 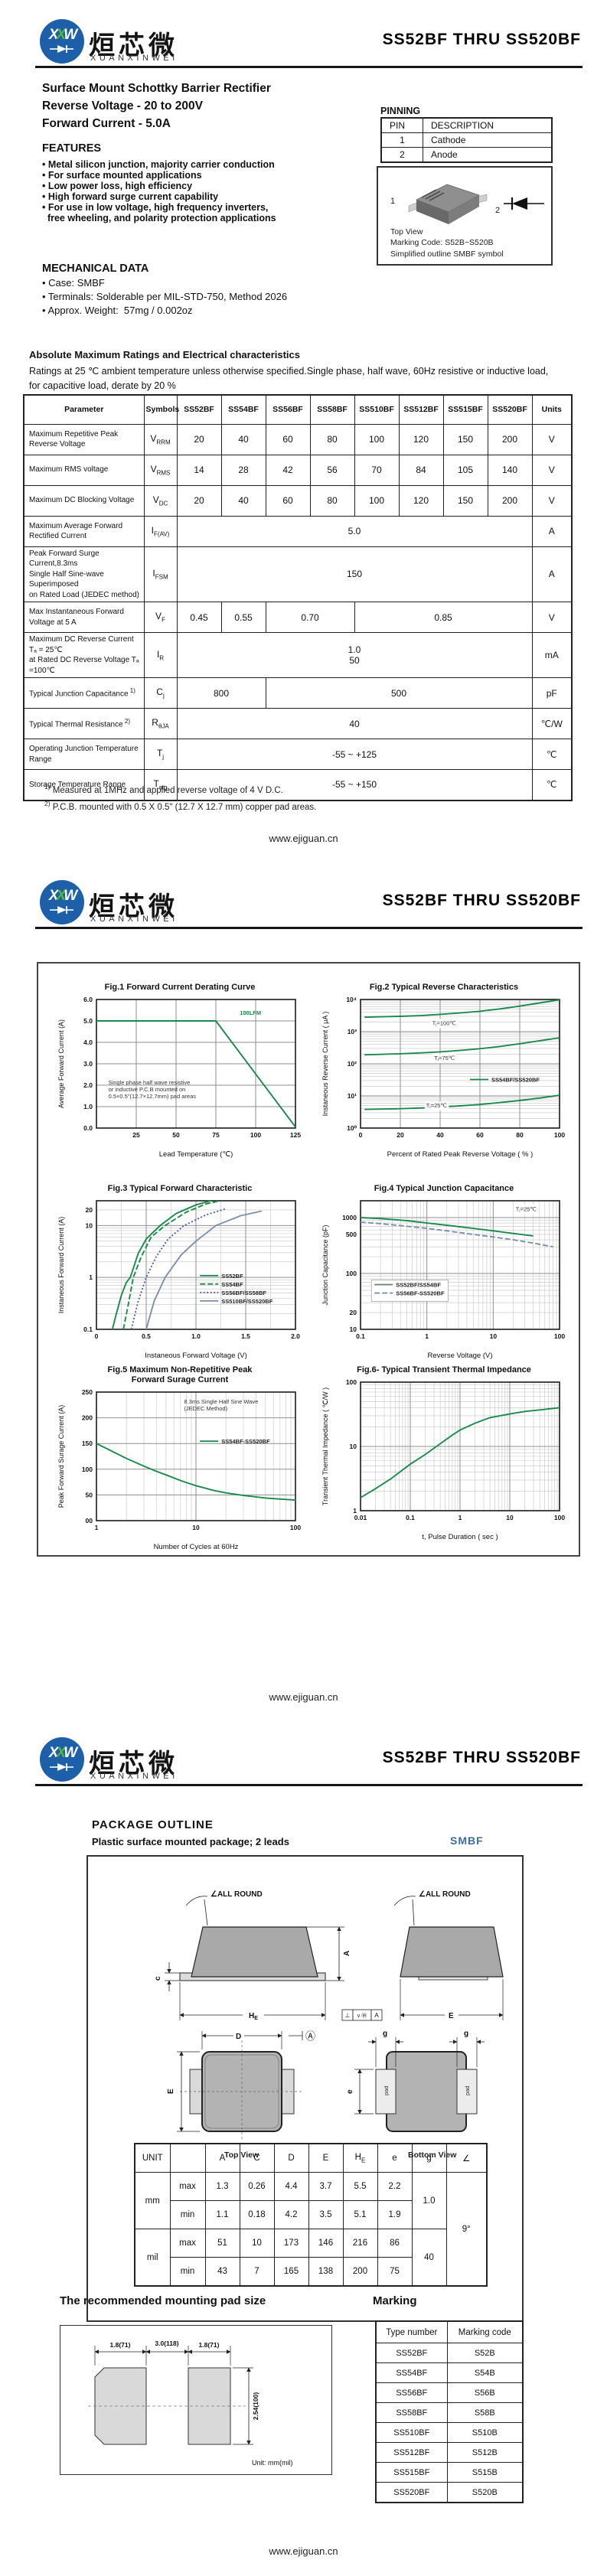 I want to click on svg-text: 10³, so click(x=353, y=1031).